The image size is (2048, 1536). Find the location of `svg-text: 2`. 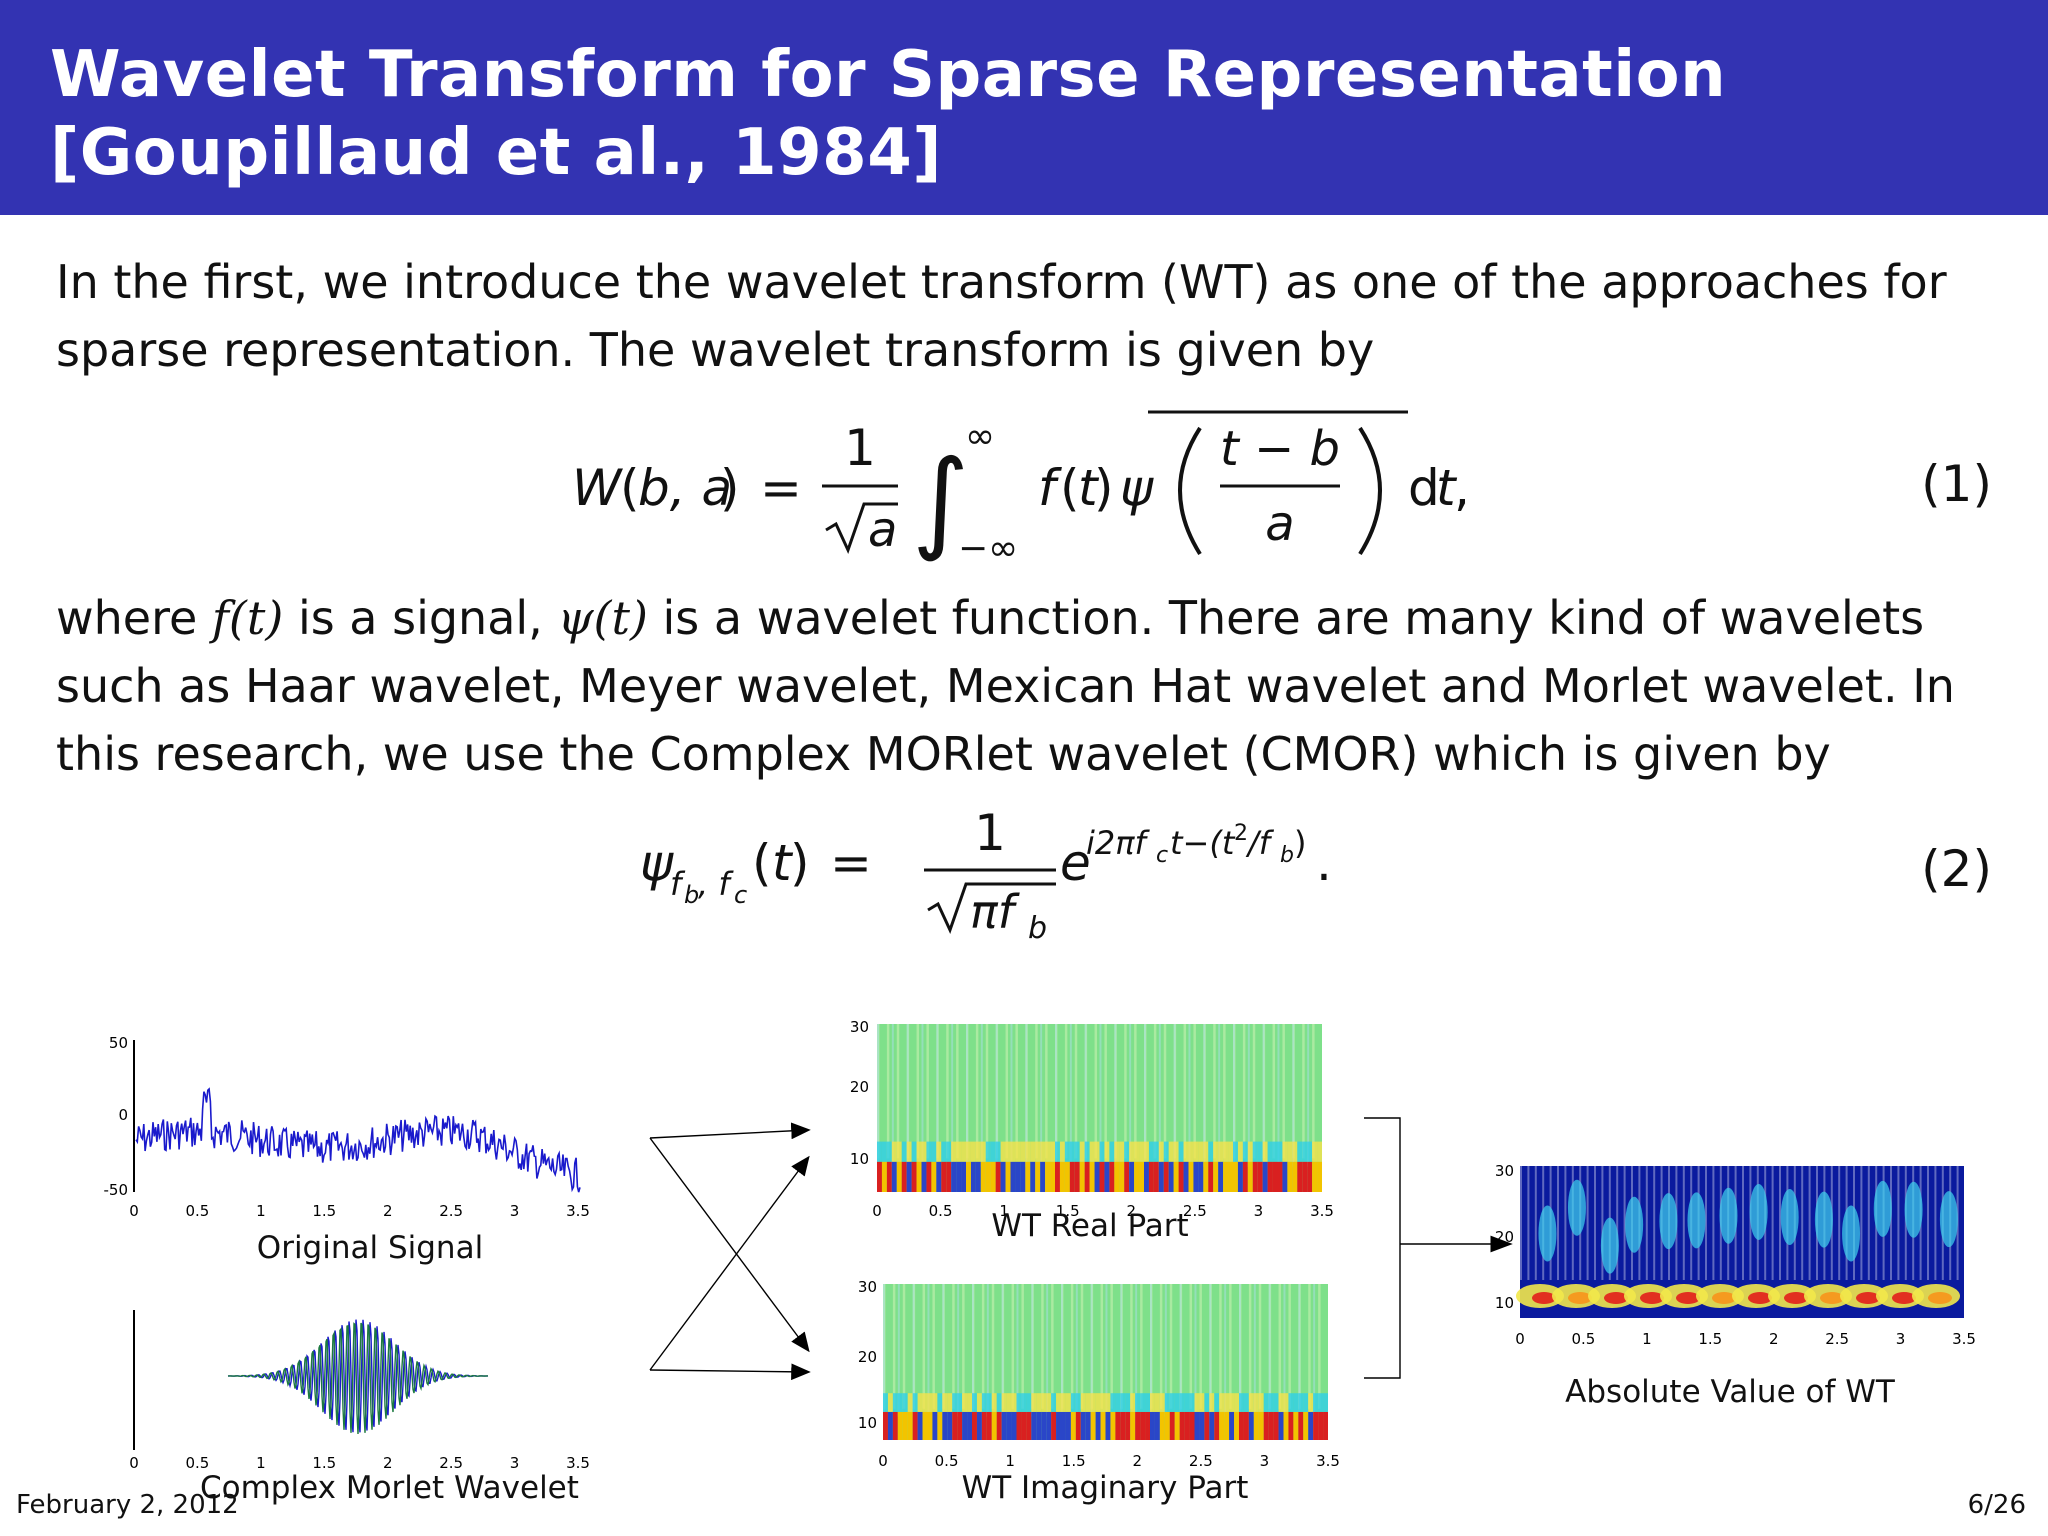

svg-text: 2 is located at coordinates (1241, 833).